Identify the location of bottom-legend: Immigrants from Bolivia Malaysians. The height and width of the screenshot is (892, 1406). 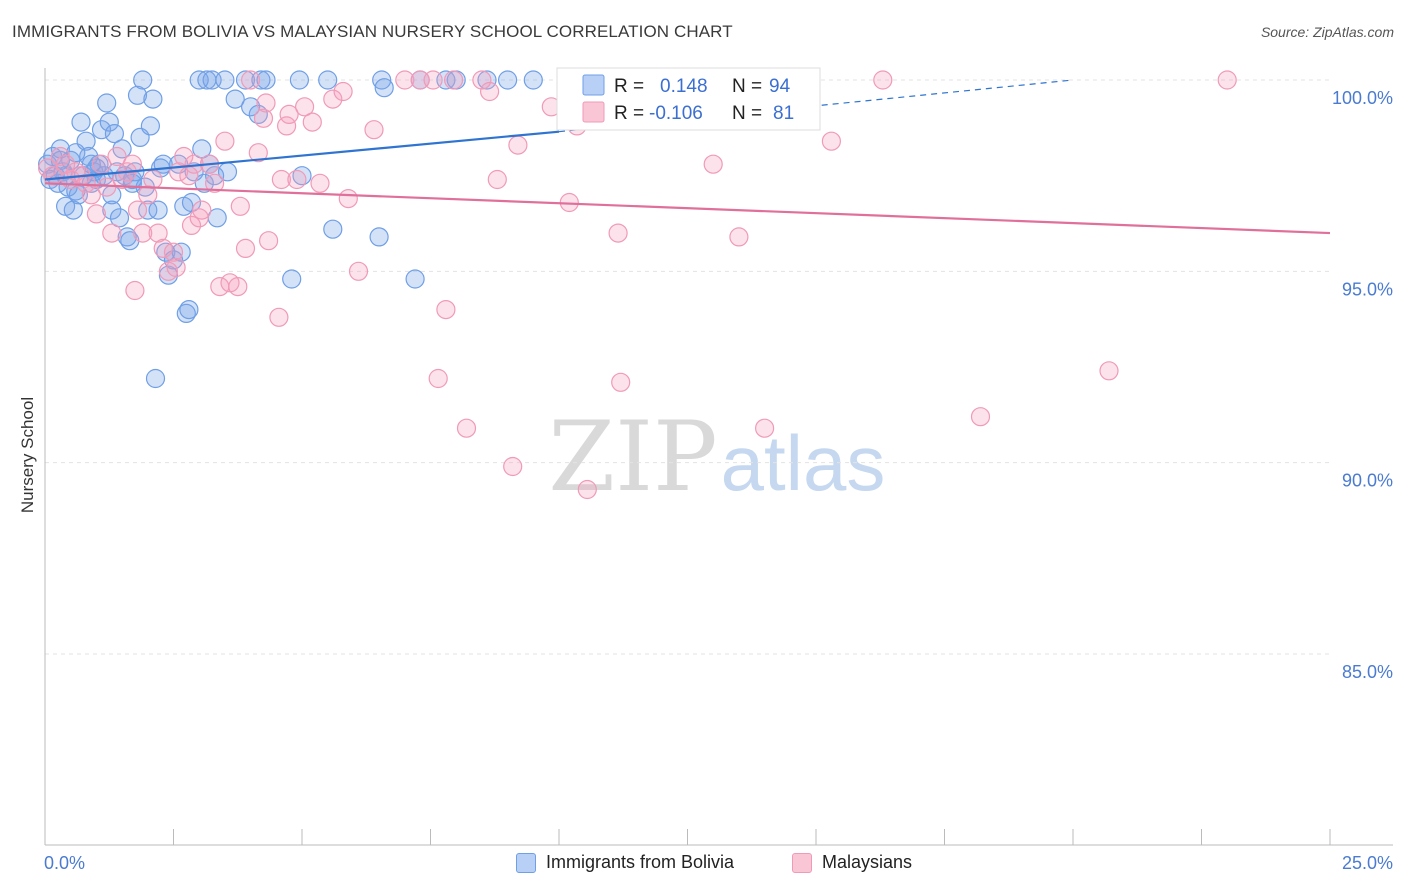
(703, 865).